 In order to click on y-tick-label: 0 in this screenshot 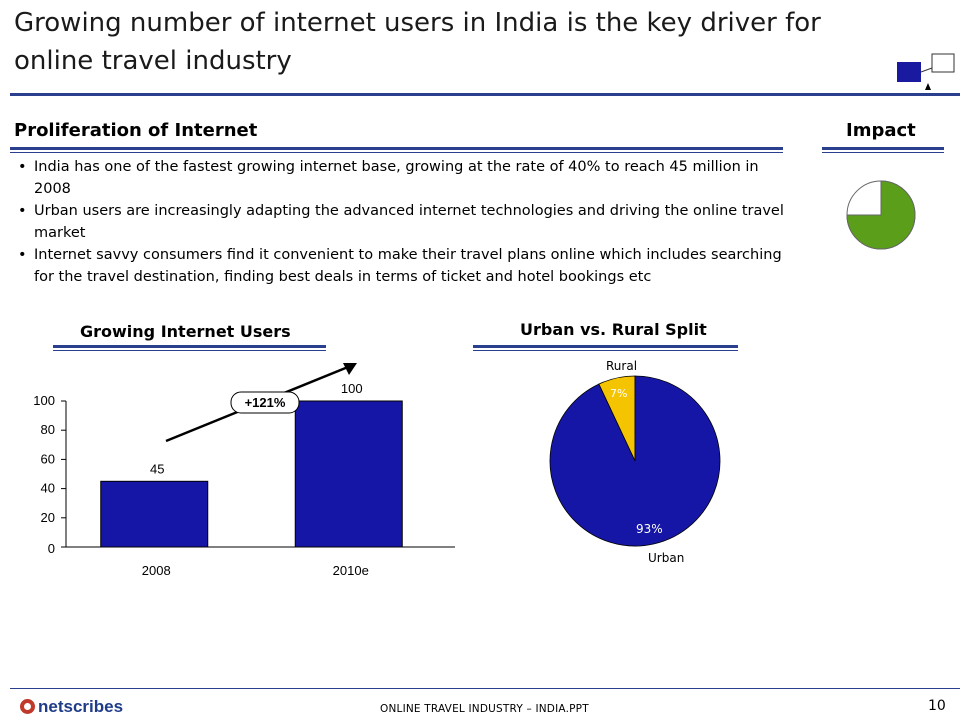, I will do `click(51, 548)`.